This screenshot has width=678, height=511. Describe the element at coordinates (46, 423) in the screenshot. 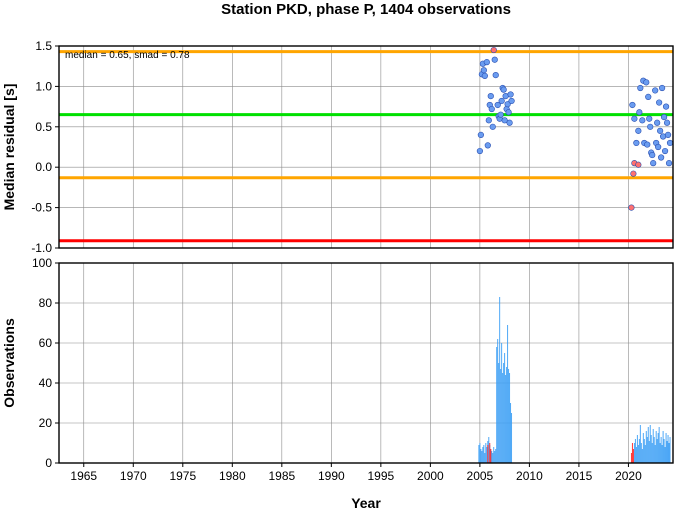

I see `bottom-y-tick-label: 20` at that location.